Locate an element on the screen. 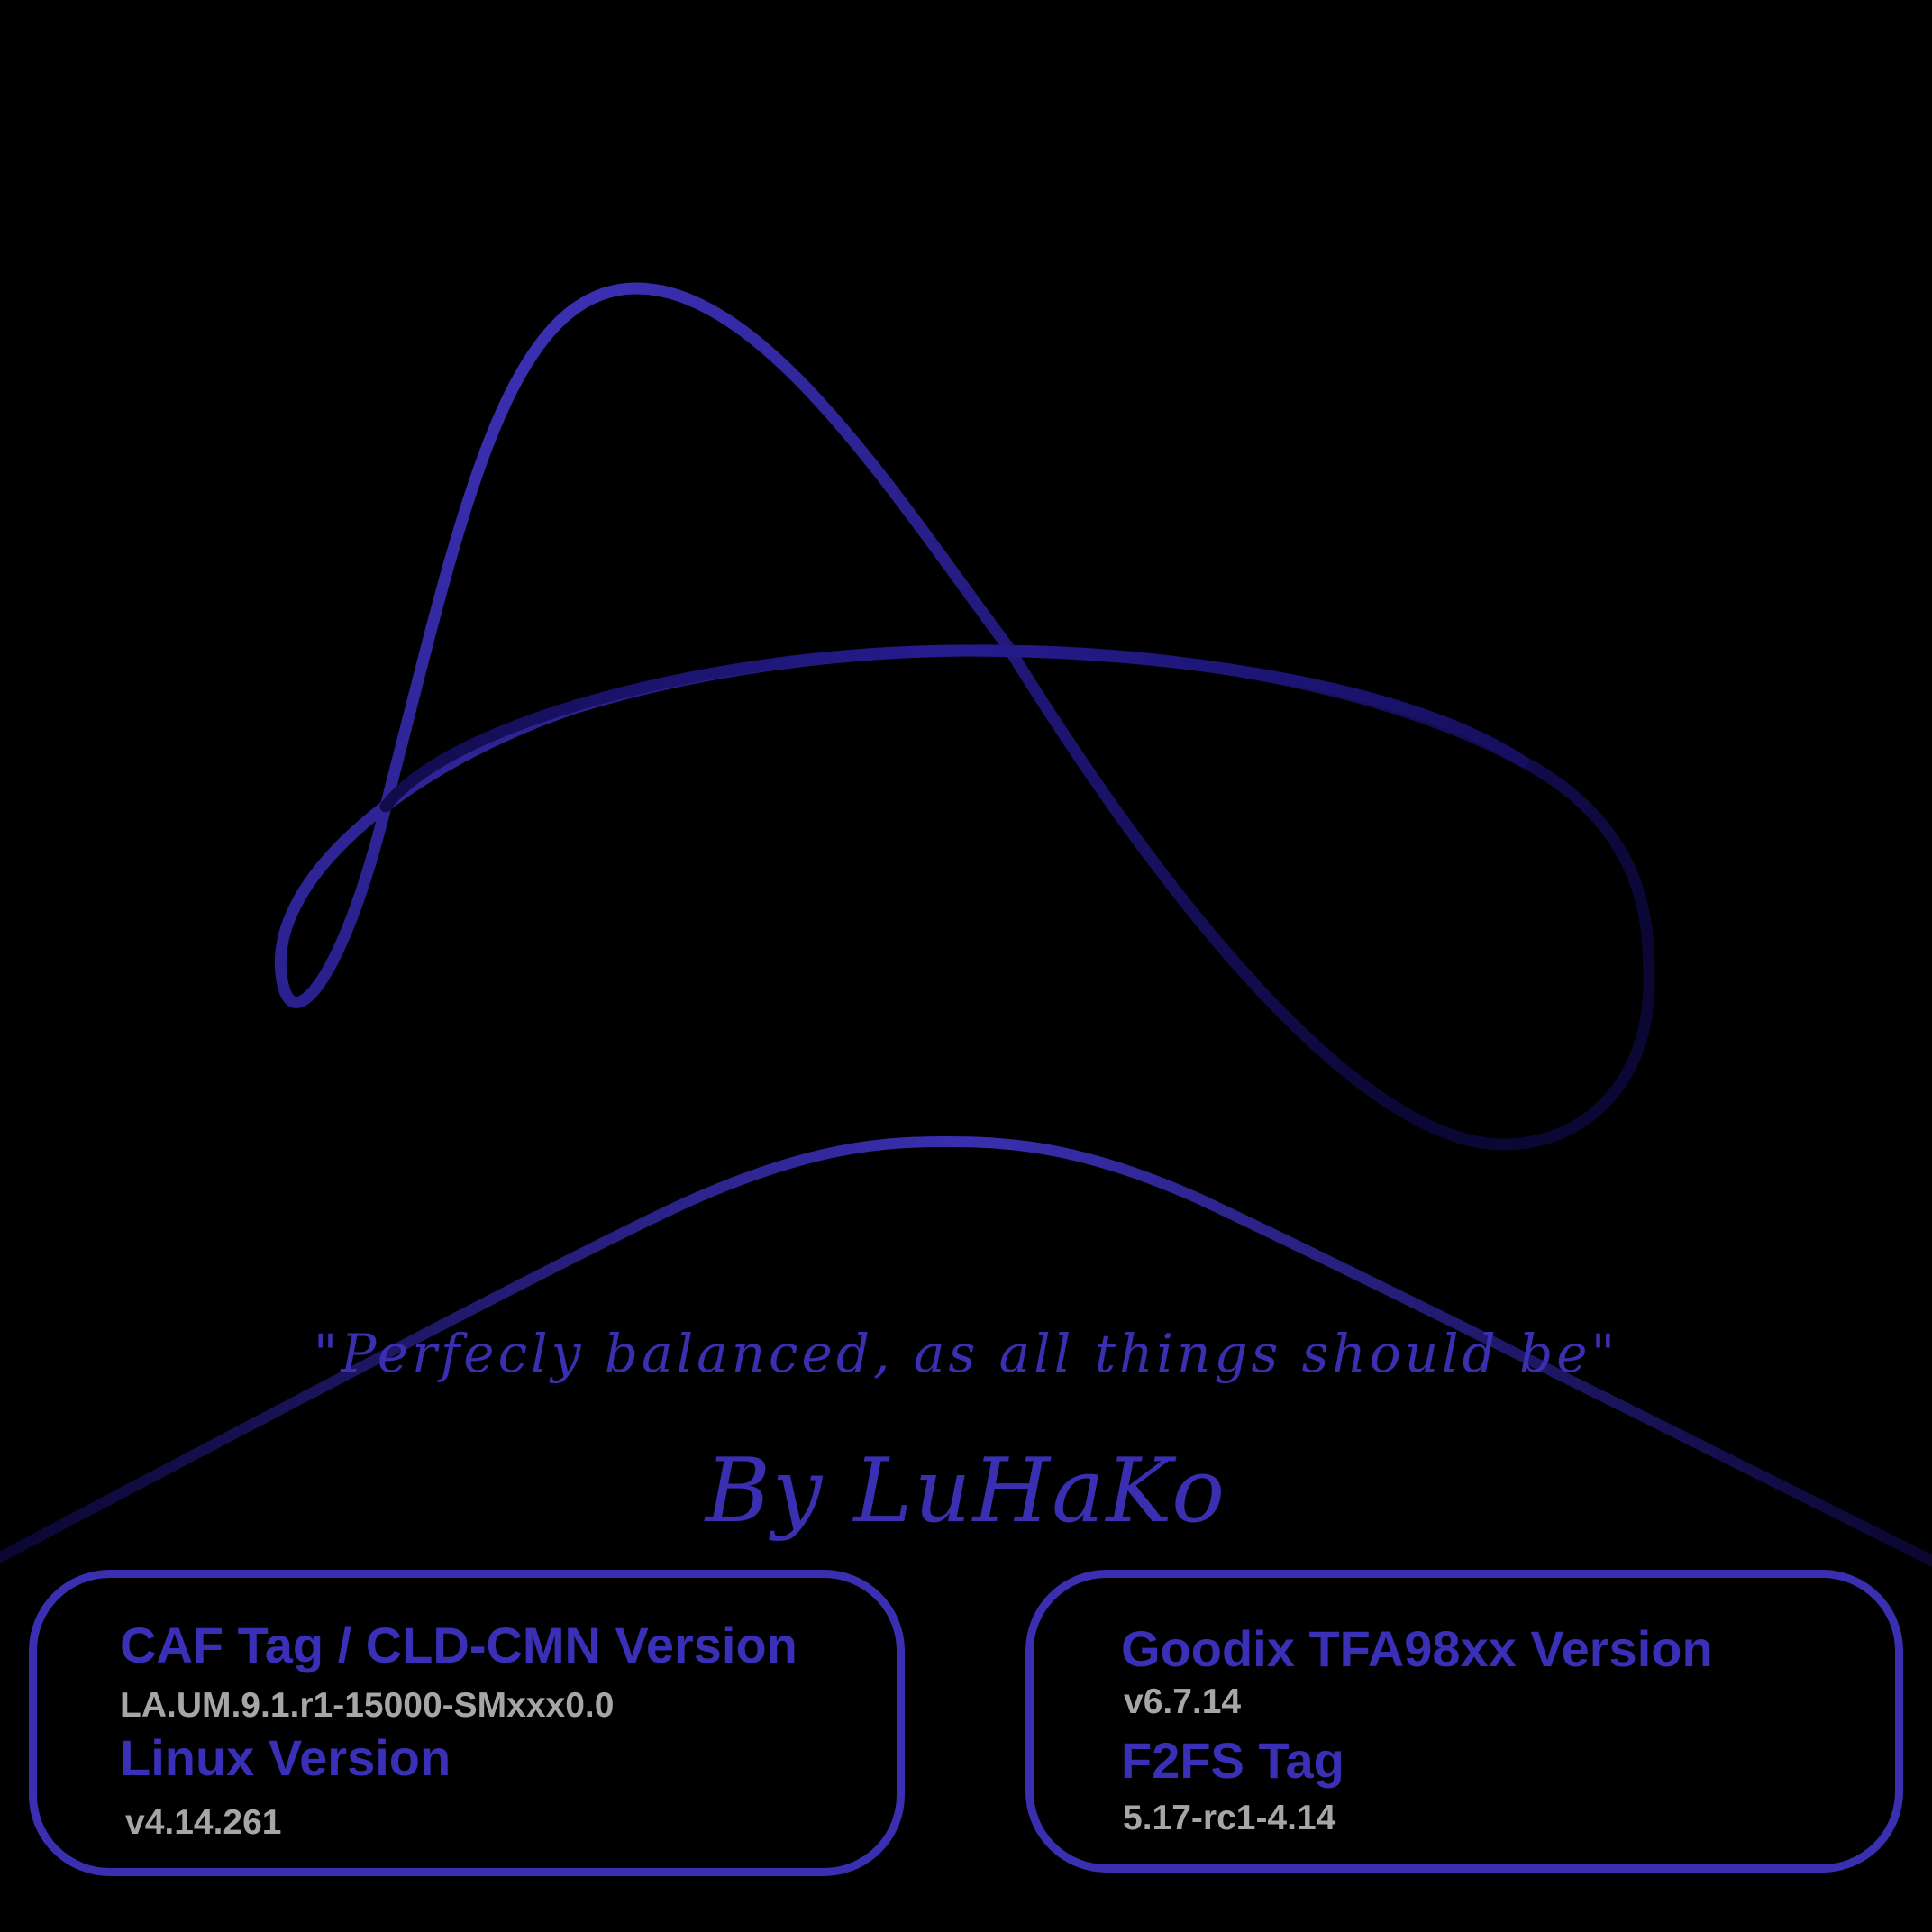 The width and height of the screenshot is (1932, 1932). author-signature: By LuHaKo is located at coordinates (966, 1491).